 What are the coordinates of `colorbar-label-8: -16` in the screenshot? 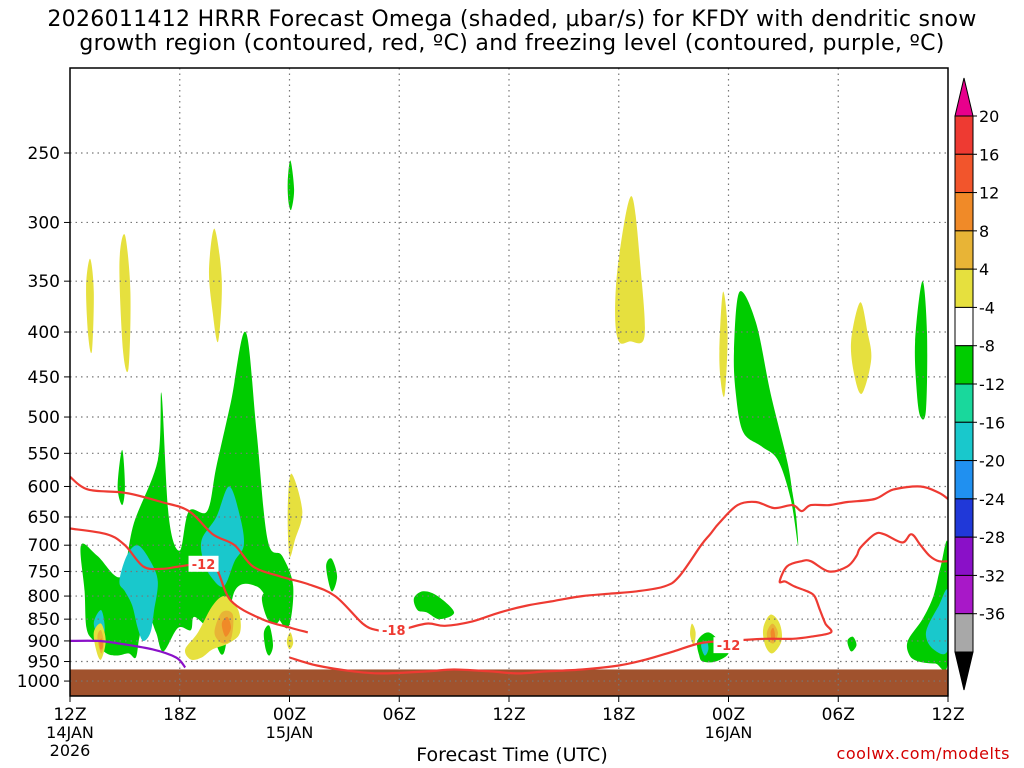 It's located at (992, 422).